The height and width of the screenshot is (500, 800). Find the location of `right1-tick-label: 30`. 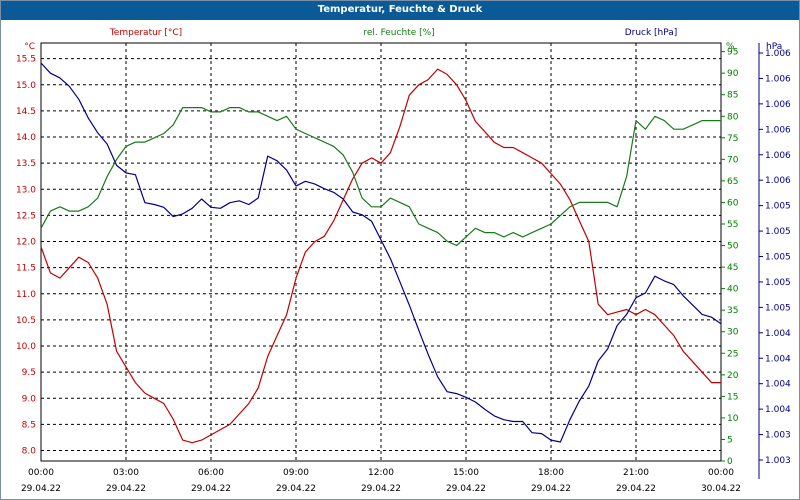

right1-tick-label: 30 is located at coordinates (733, 333).